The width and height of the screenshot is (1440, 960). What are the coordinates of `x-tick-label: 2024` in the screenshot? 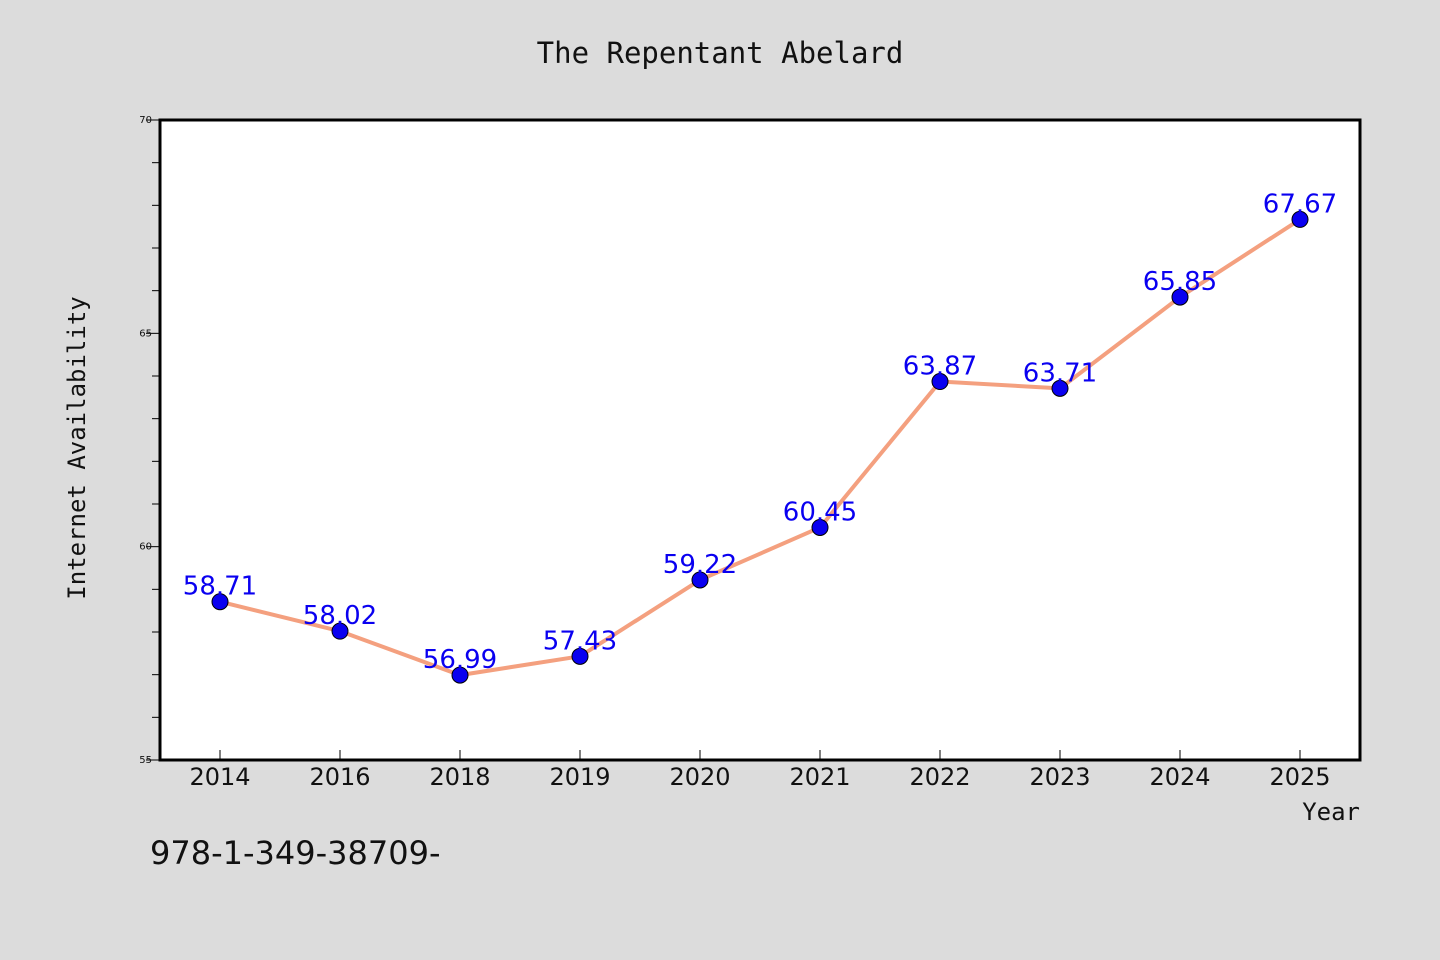 It's located at (1179, 777).